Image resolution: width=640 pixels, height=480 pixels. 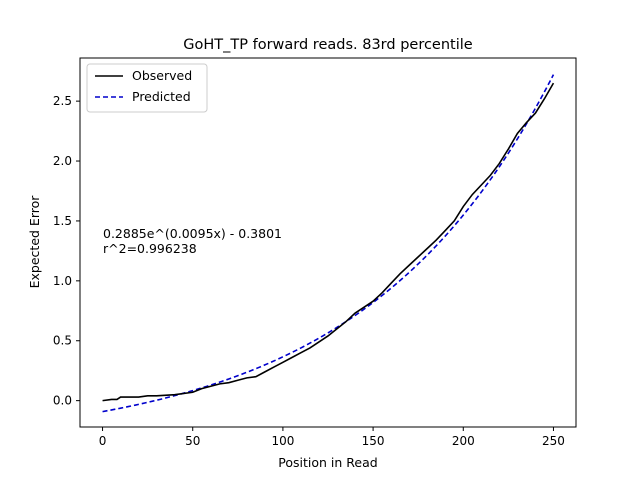 What do you see at coordinates (328, 45) in the screenshot?
I see `chart-title: GoHT_TP forward reads. 83rd percentile` at bounding box center [328, 45].